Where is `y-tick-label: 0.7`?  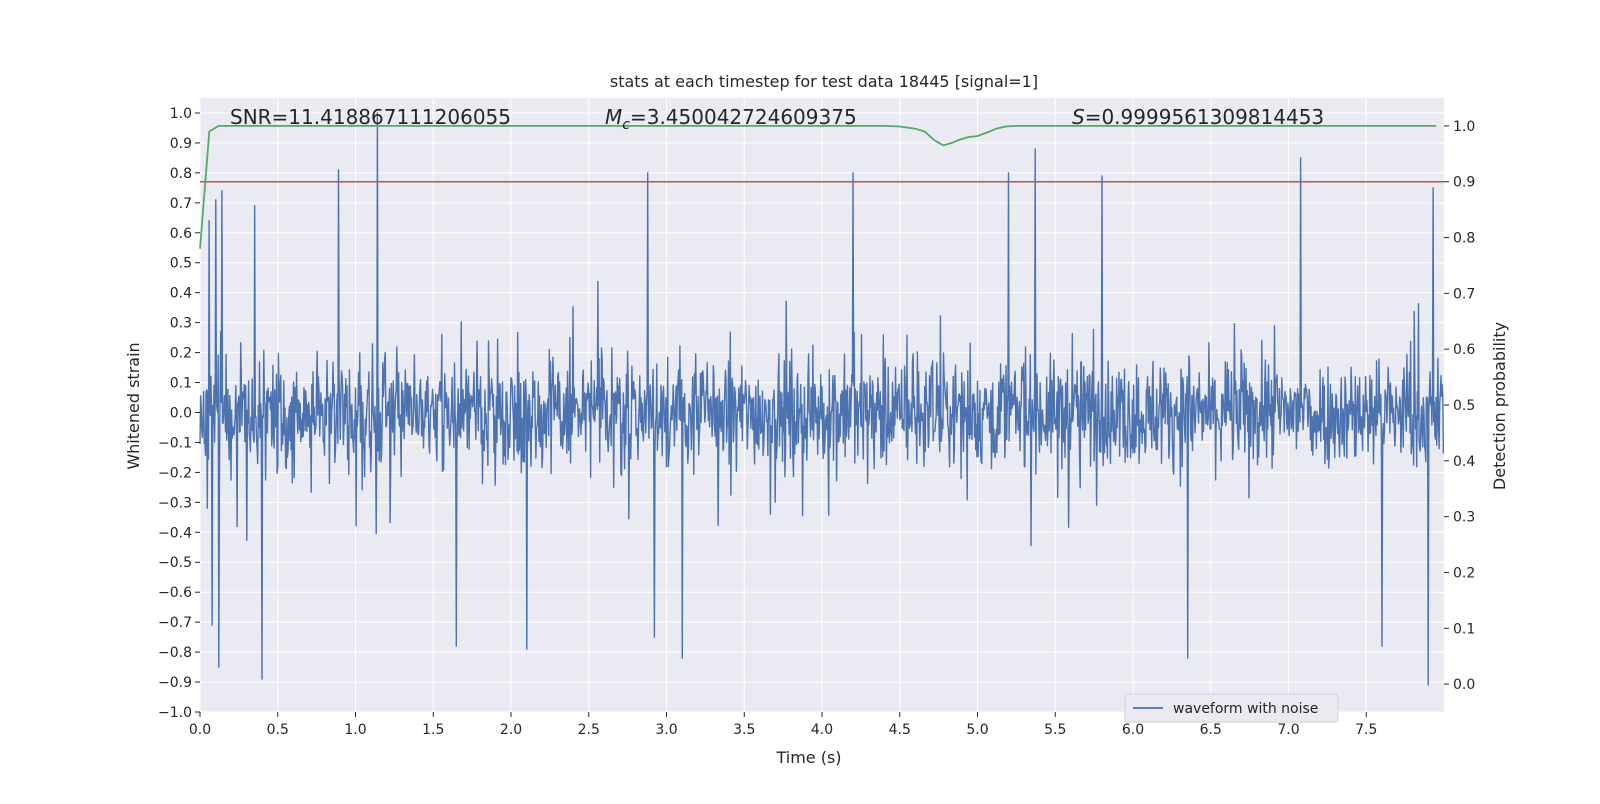
y-tick-label: 0.7 is located at coordinates (181, 204).